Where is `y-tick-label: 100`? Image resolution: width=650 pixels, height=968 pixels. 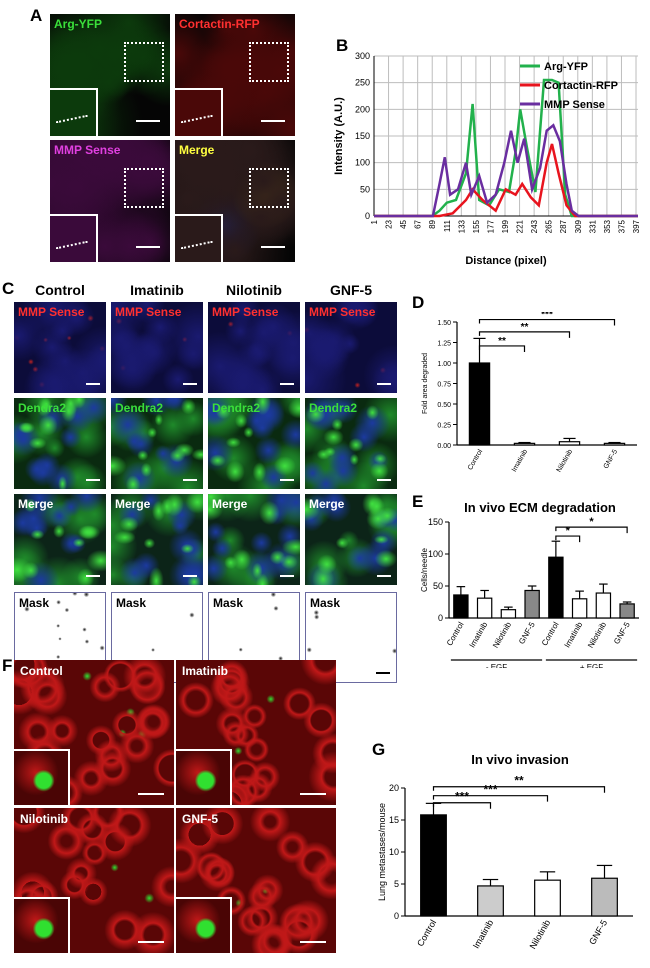 y-tick-label: 100 is located at coordinates (435, 554).